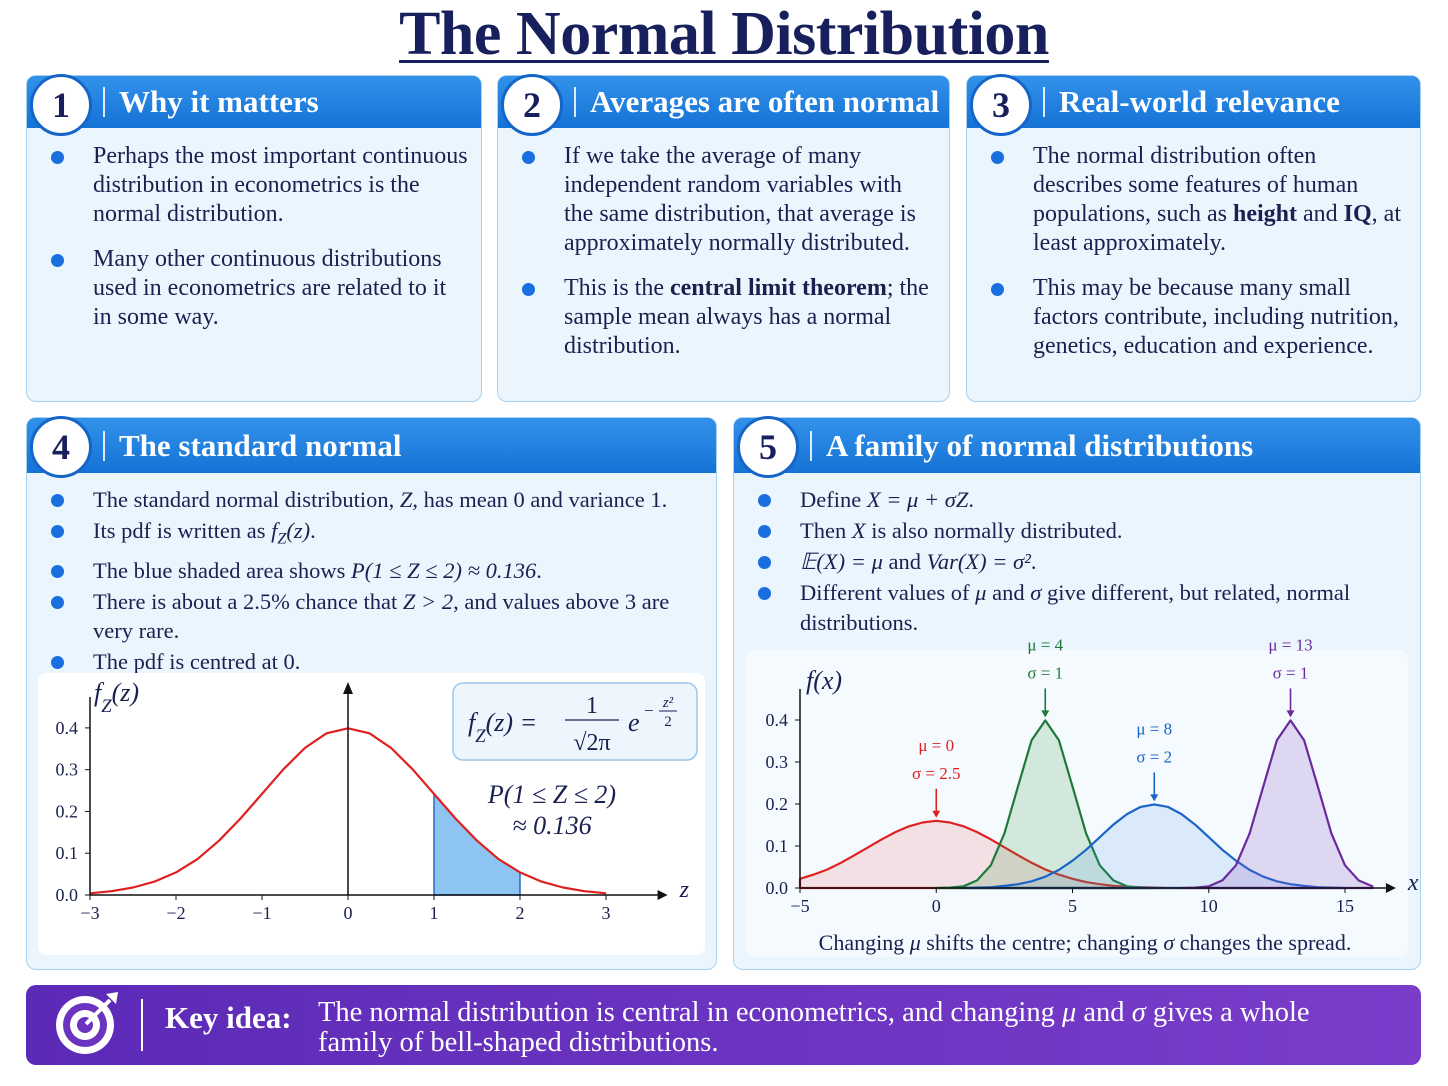 The width and height of the screenshot is (1448, 1086). Describe the element at coordinates (841, 561) in the screenshot. I see `math-text: 𝔼(X) = μ` at that location.